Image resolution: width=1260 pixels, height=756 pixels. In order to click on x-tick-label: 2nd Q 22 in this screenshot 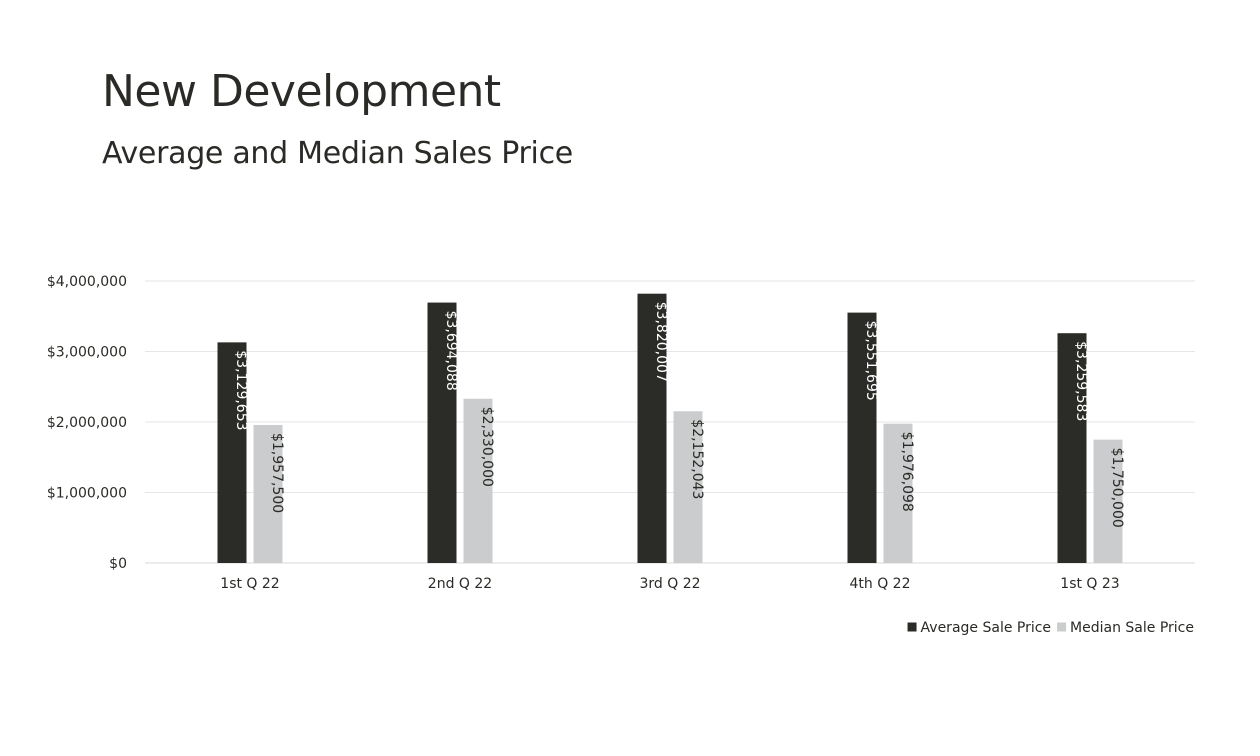, I will do `click(460, 584)`.